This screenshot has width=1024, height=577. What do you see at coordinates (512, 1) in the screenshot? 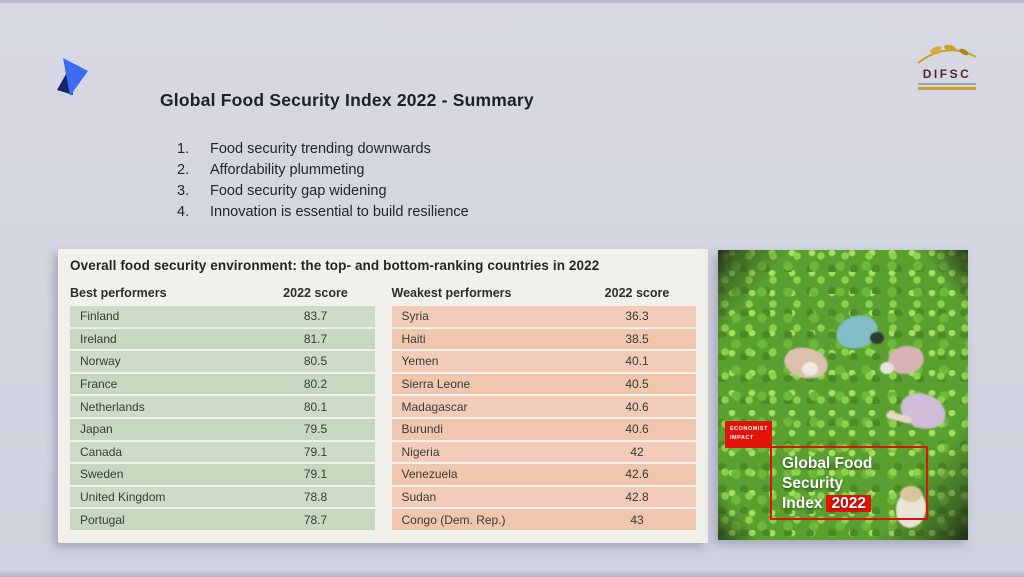
I see `top-edge-divider` at bounding box center [512, 1].